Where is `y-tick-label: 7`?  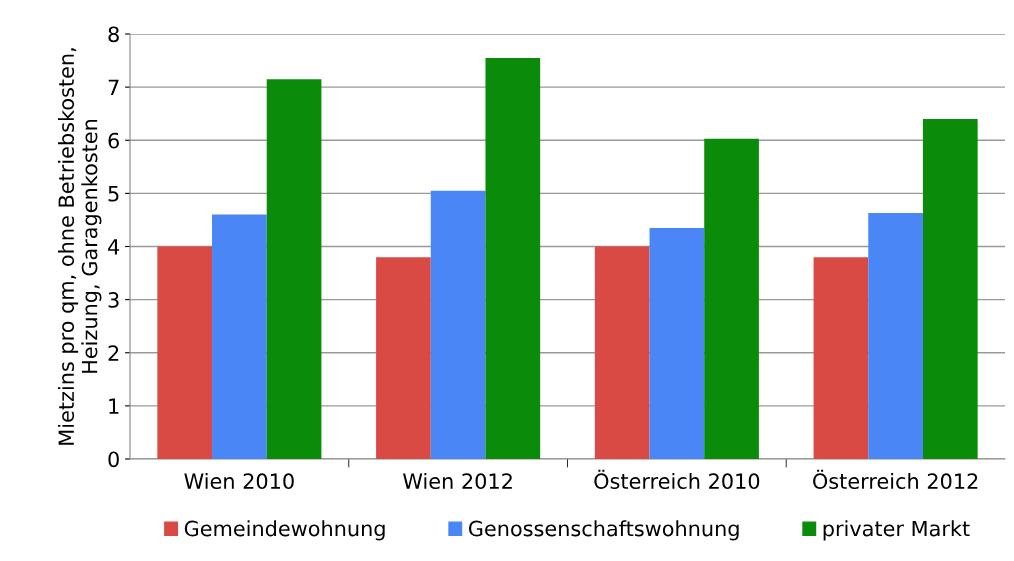 y-tick-label: 7 is located at coordinates (113, 87).